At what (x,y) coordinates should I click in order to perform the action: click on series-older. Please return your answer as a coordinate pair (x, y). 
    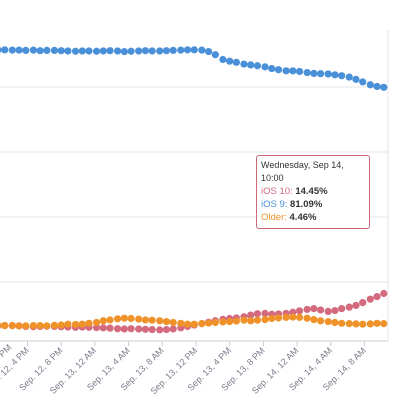
    Looking at the image, I should click on (194, 321).